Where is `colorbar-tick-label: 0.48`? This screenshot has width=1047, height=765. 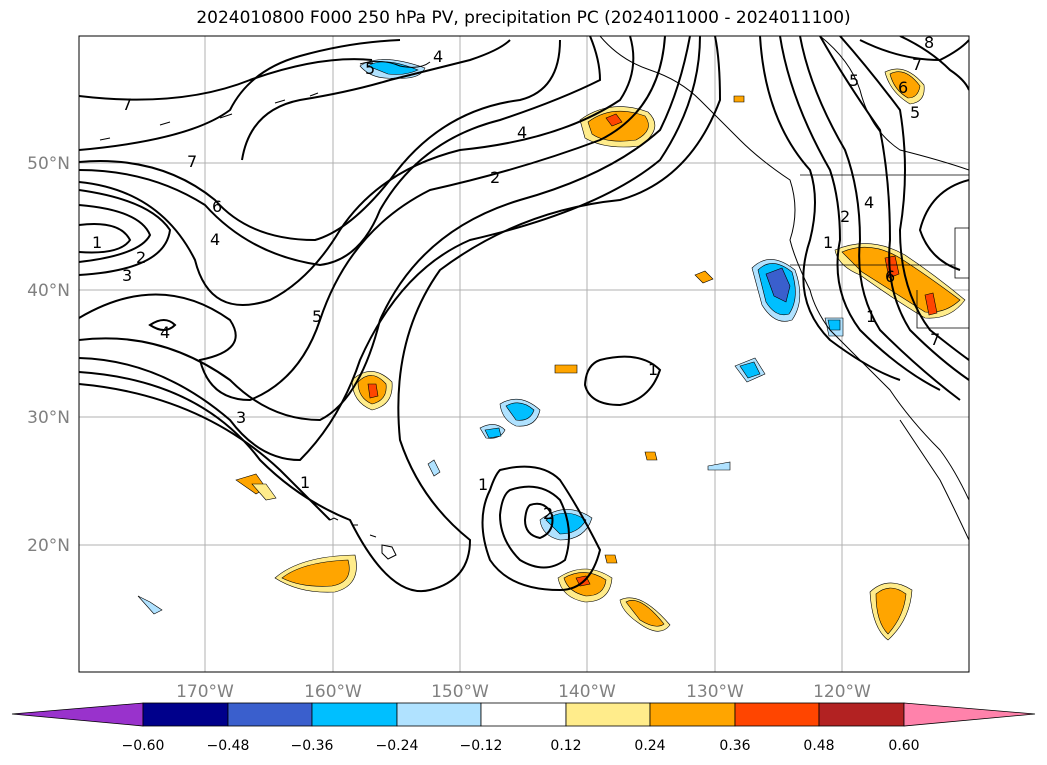 colorbar-tick-label: 0.48 is located at coordinates (818, 746).